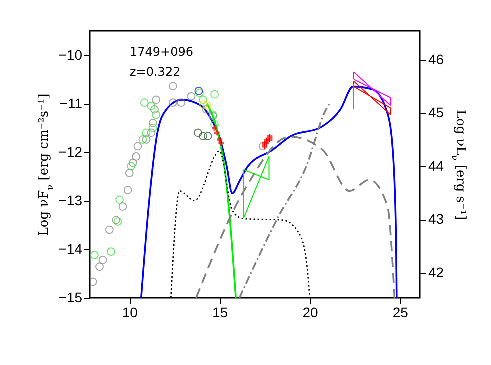  Describe the element at coordinates (436, 166) in the screenshot. I see `y2-tick-label: 44` at that location.